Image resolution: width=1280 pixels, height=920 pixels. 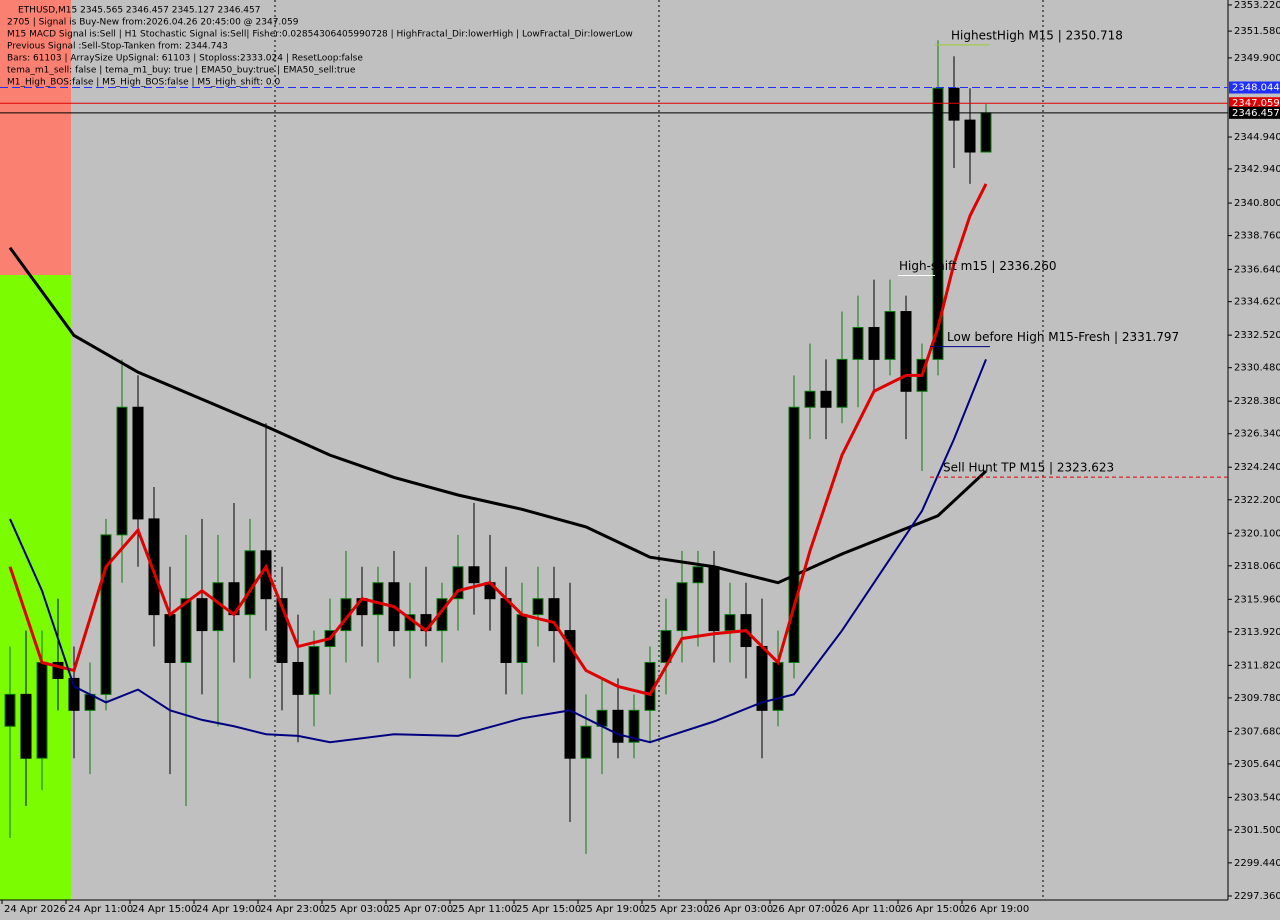 What do you see at coordinates (1257, 830) in the screenshot?
I see `y-tick-label: 2301.500` at bounding box center [1257, 830].